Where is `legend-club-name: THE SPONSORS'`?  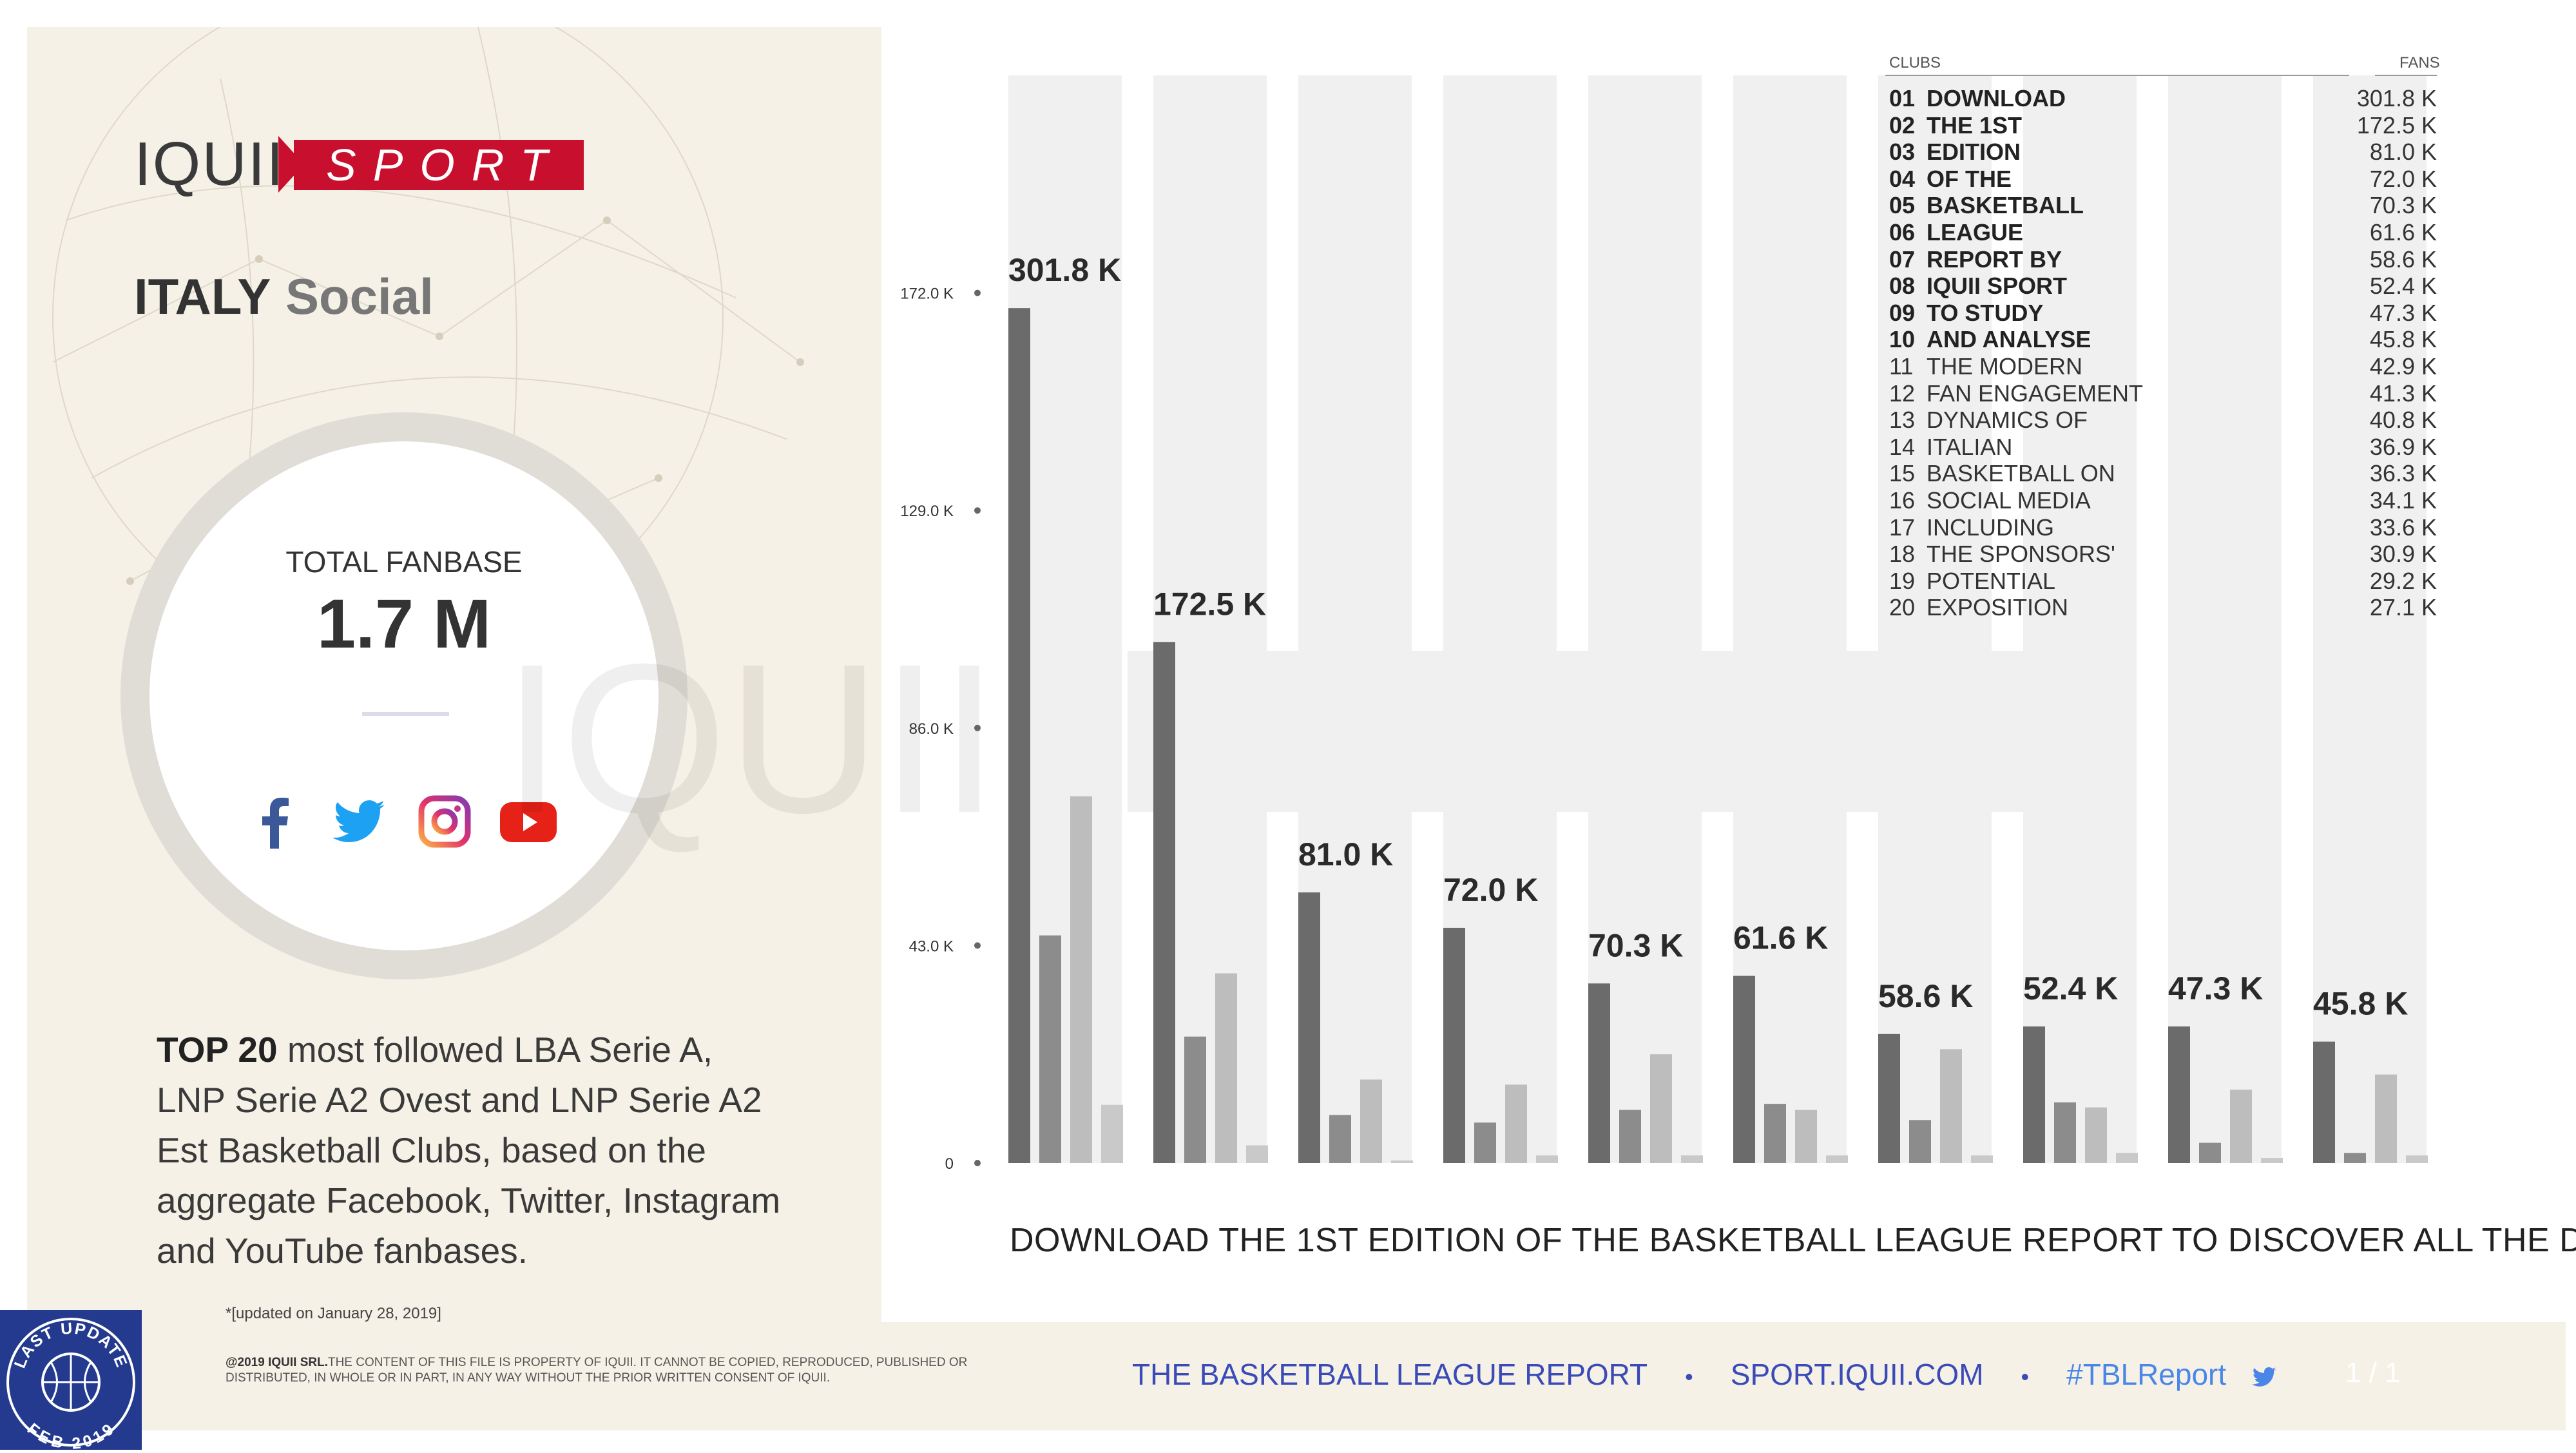 legend-club-name: THE SPONSORS' is located at coordinates (2021, 554).